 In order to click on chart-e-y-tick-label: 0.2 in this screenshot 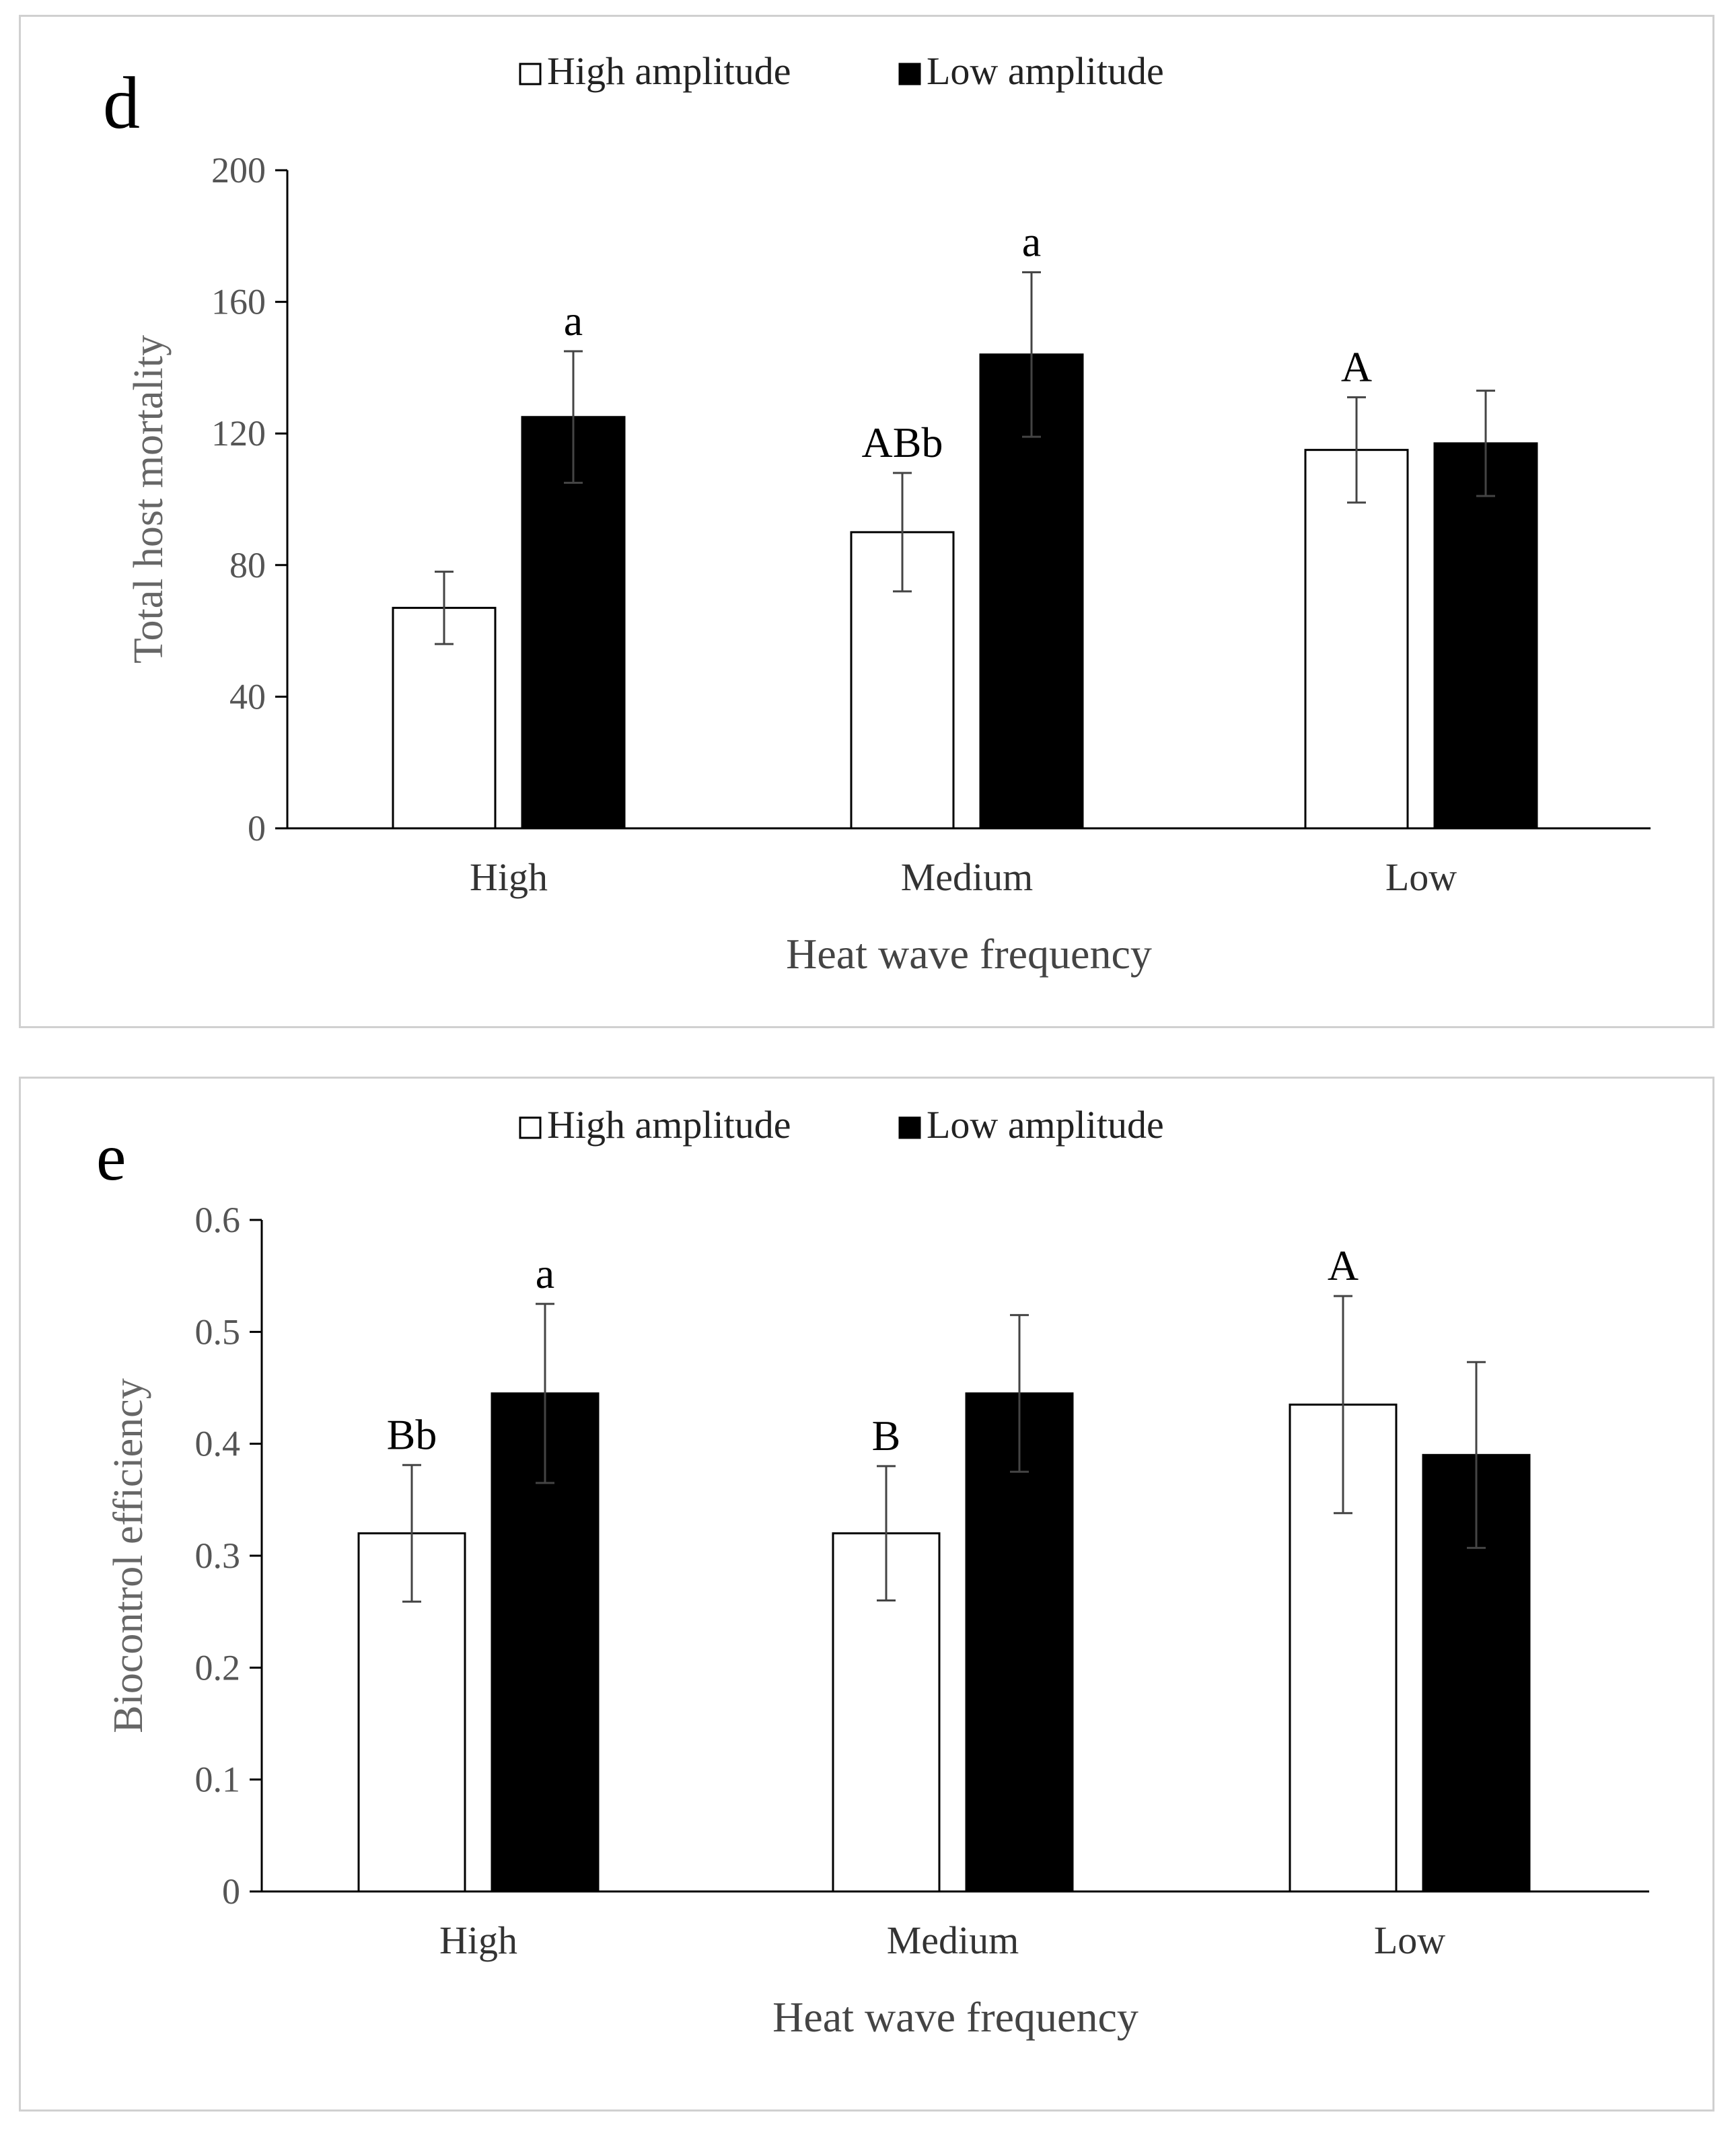, I will do `click(218, 1667)`.